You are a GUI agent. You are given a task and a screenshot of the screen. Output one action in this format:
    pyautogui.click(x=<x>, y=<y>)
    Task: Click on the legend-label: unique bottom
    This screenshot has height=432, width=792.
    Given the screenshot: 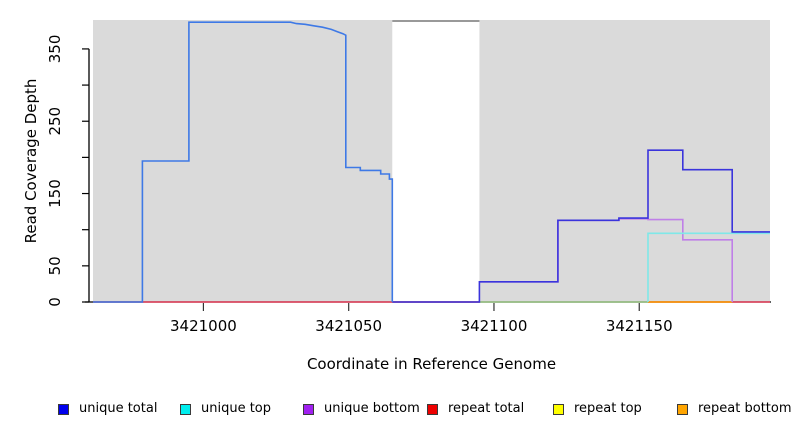 What is the action you would take?
    pyautogui.click(x=372, y=408)
    